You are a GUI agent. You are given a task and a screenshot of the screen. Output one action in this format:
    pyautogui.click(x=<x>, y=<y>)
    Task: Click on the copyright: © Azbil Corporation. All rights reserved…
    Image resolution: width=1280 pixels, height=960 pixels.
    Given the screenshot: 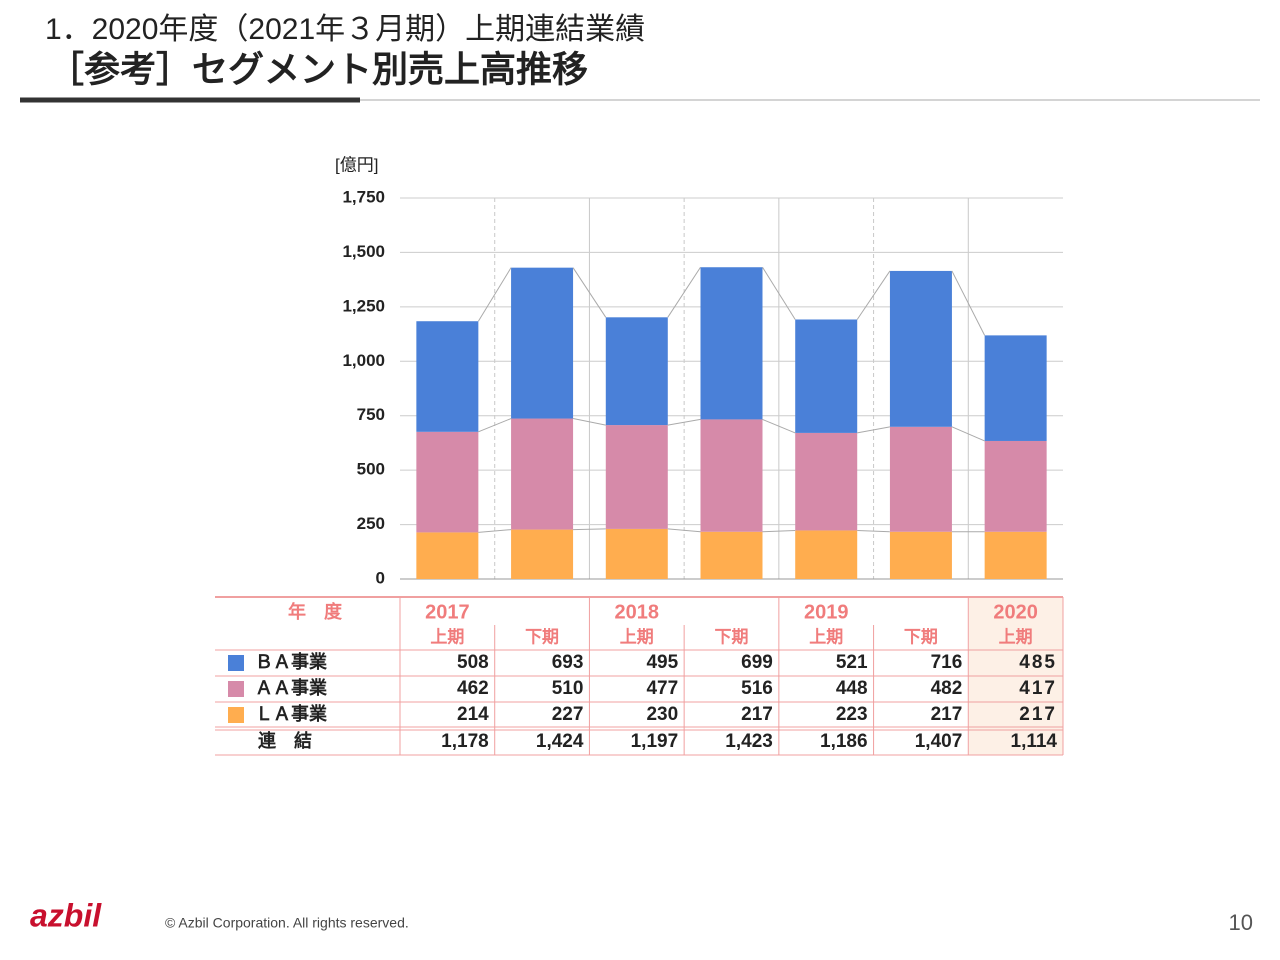 What is the action you would take?
    pyautogui.click(x=287, y=923)
    